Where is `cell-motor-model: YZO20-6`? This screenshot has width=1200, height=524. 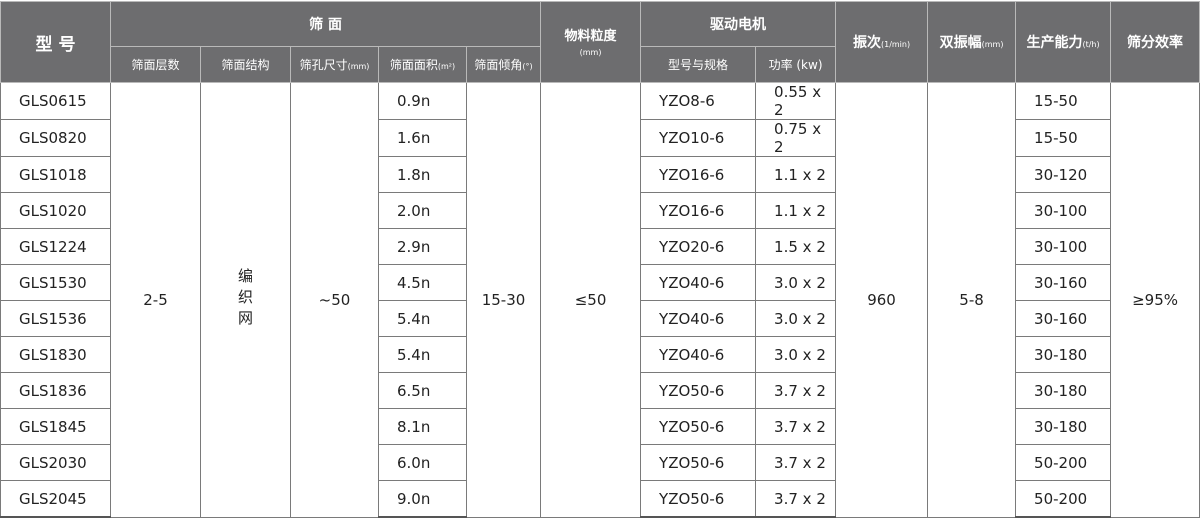 cell-motor-model: YZO20-6 is located at coordinates (698, 246).